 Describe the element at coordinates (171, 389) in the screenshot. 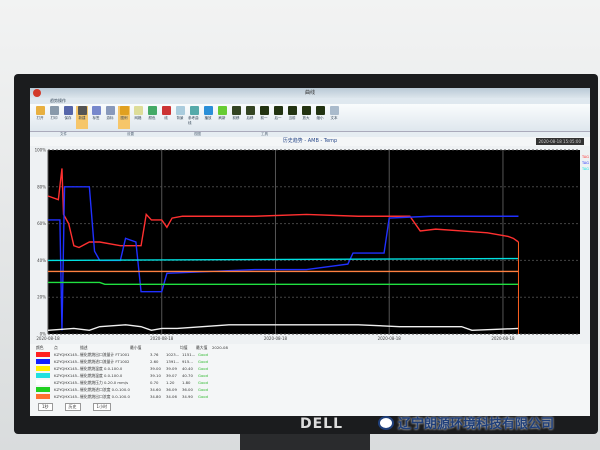

I see `avg-cell: 36.09` at that location.